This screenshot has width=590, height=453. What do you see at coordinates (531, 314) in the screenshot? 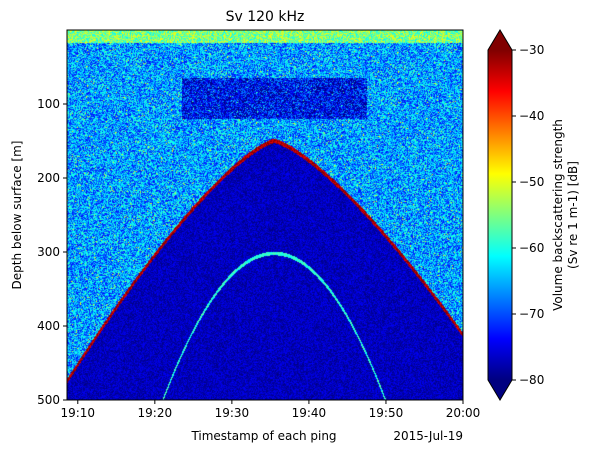
I see `colorbar-tick-label: −70` at bounding box center [531, 314].